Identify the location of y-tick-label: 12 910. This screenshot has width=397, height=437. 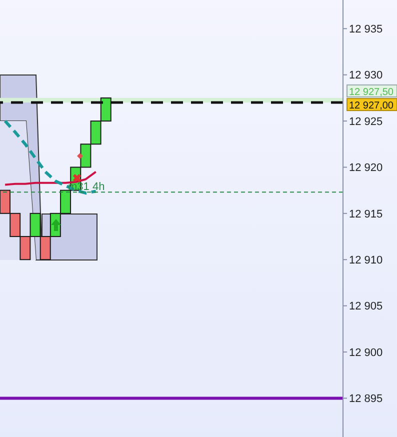
(366, 260).